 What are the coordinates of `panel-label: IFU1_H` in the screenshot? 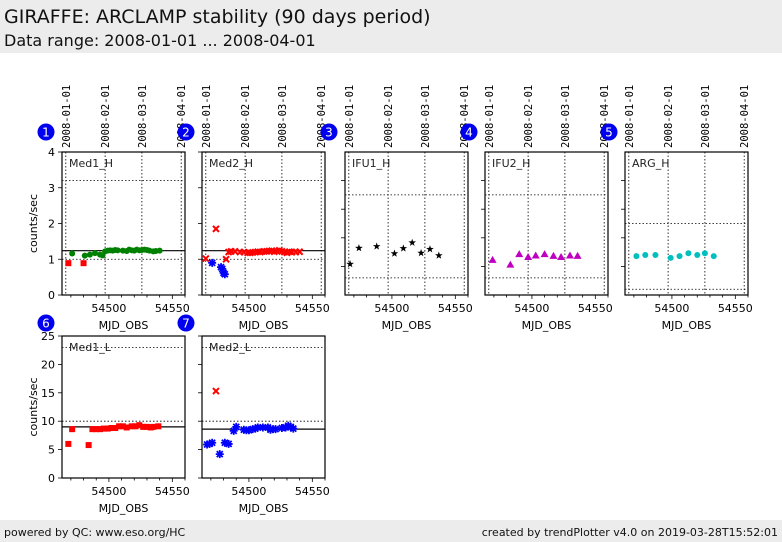 It's located at (371, 163).